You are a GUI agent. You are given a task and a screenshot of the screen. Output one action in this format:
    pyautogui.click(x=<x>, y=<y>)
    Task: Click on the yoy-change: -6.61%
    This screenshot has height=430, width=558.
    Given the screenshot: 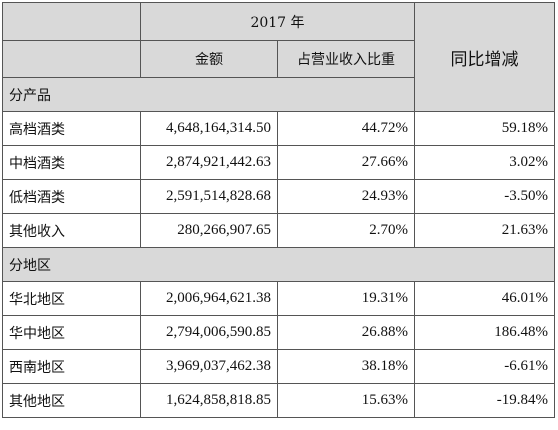 What is the action you would take?
    pyautogui.click(x=484, y=366)
    